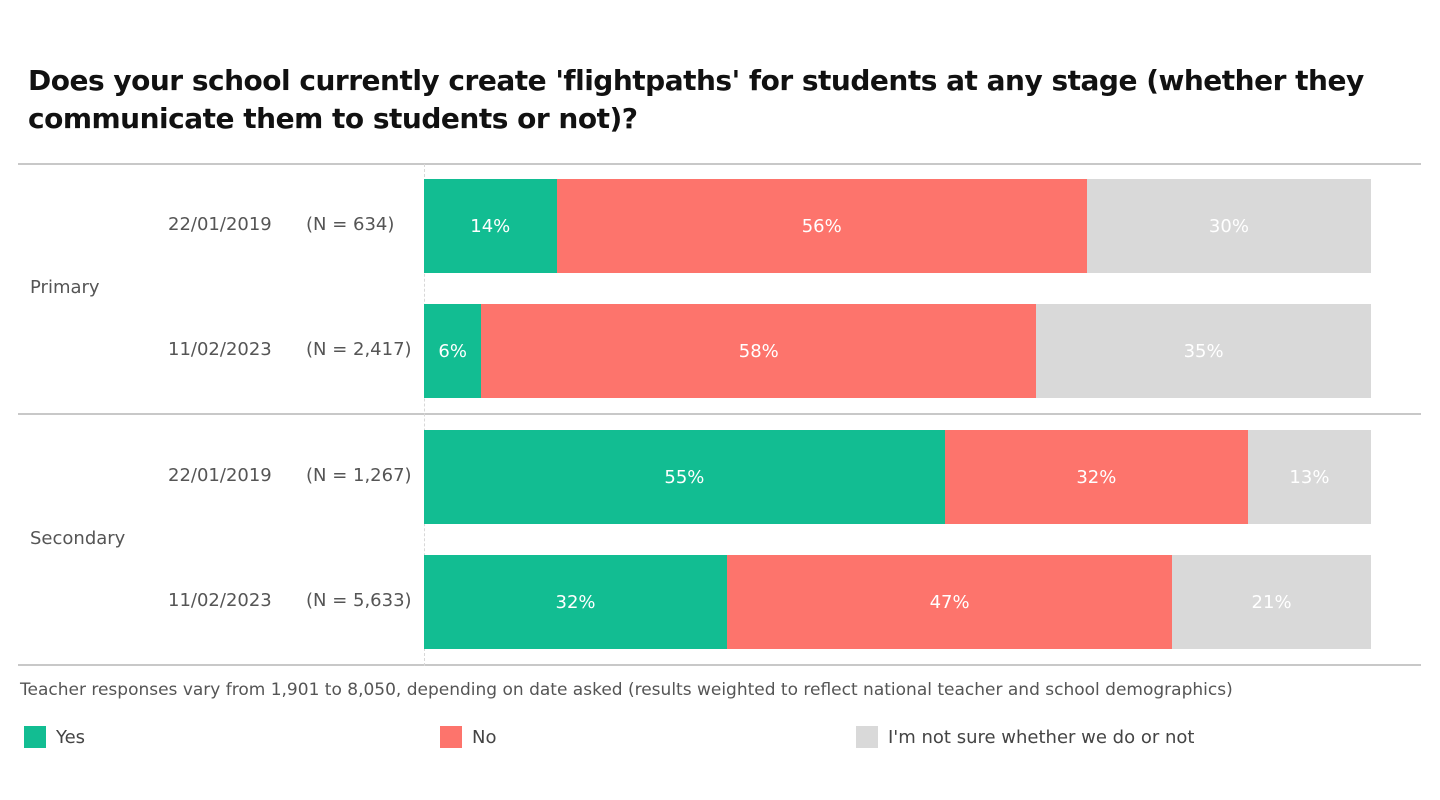 This screenshot has width=1440, height=800. What do you see at coordinates (468, 737) in the screenshot?
I see `legend-item: No` at bounding box center [468, 737].